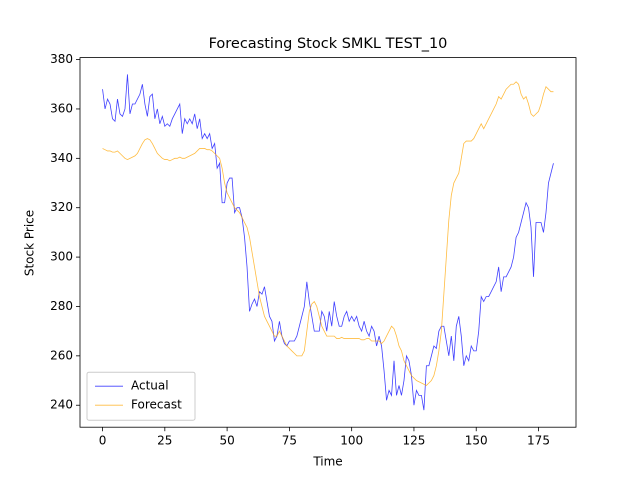 Image resolution: width=640 pixels, height=480 pixels. What do you see at coordinates (226, 441) in the screenshot?
I see `x-tick-label: 50` at bounding box center [226, 441].